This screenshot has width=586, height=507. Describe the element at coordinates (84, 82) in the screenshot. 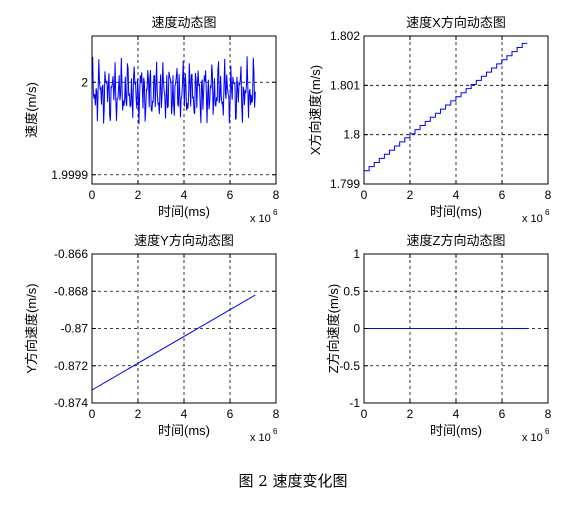

I see `y-tick-label: 2` at that location.